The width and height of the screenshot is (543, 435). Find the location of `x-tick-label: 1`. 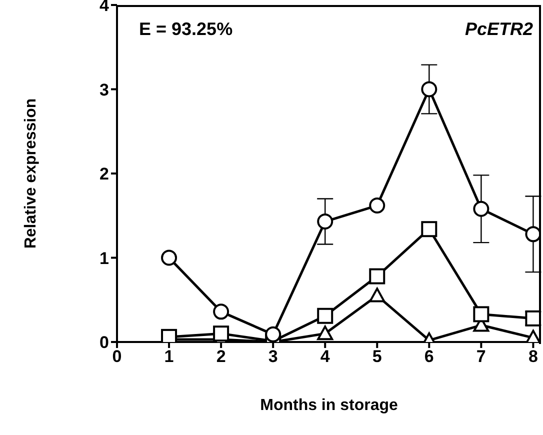

x-tick-label: 1 is located at coordinates (169, 356).